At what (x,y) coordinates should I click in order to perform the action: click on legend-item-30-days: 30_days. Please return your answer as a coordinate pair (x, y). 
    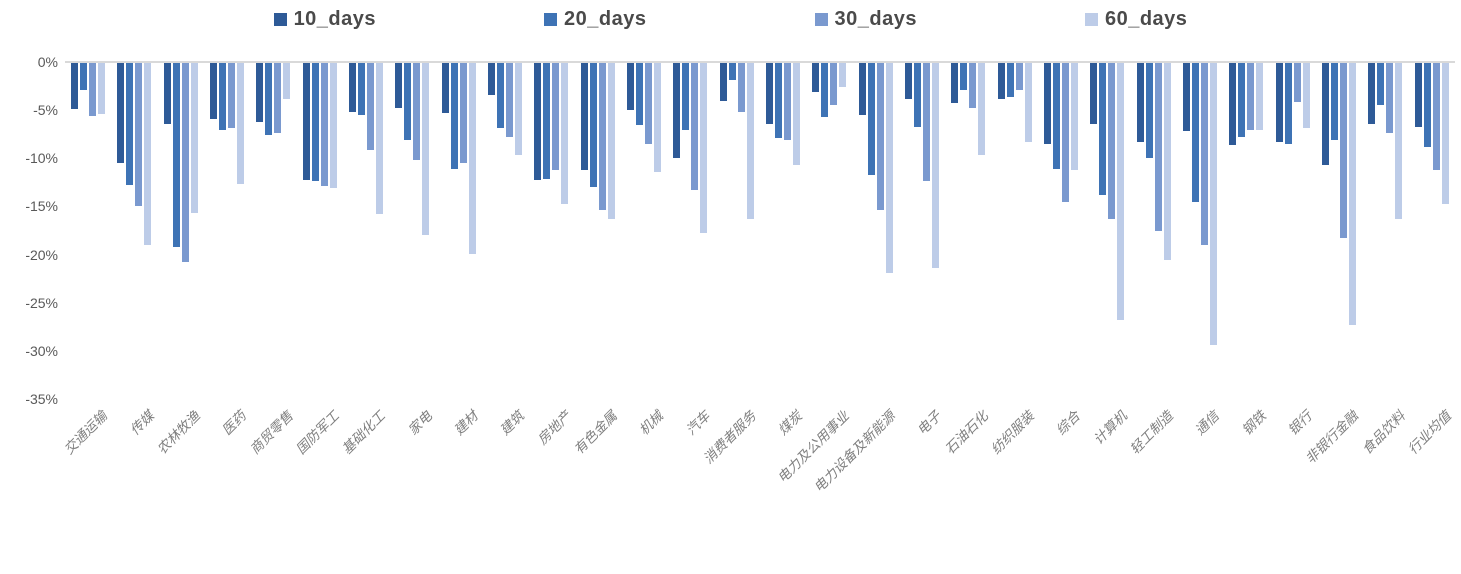
    Looking at the image, I should click on (865, 19).